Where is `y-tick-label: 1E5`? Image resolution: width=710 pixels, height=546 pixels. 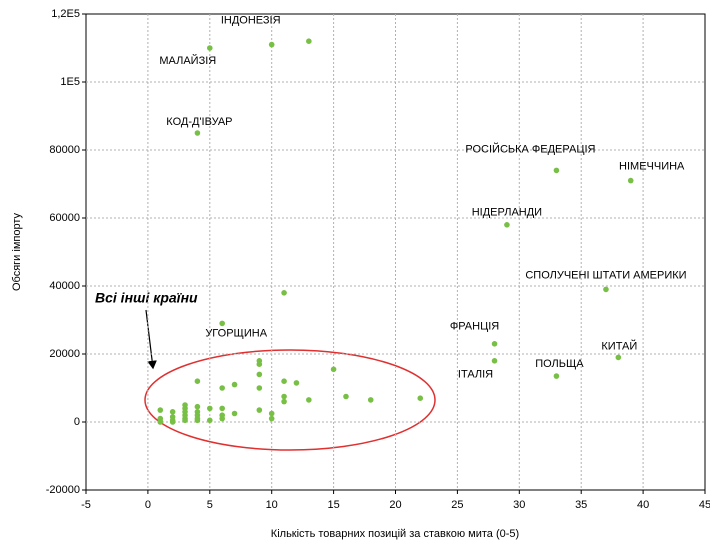 y-tick-label: 1E5 is located at coordinates (70, 82).